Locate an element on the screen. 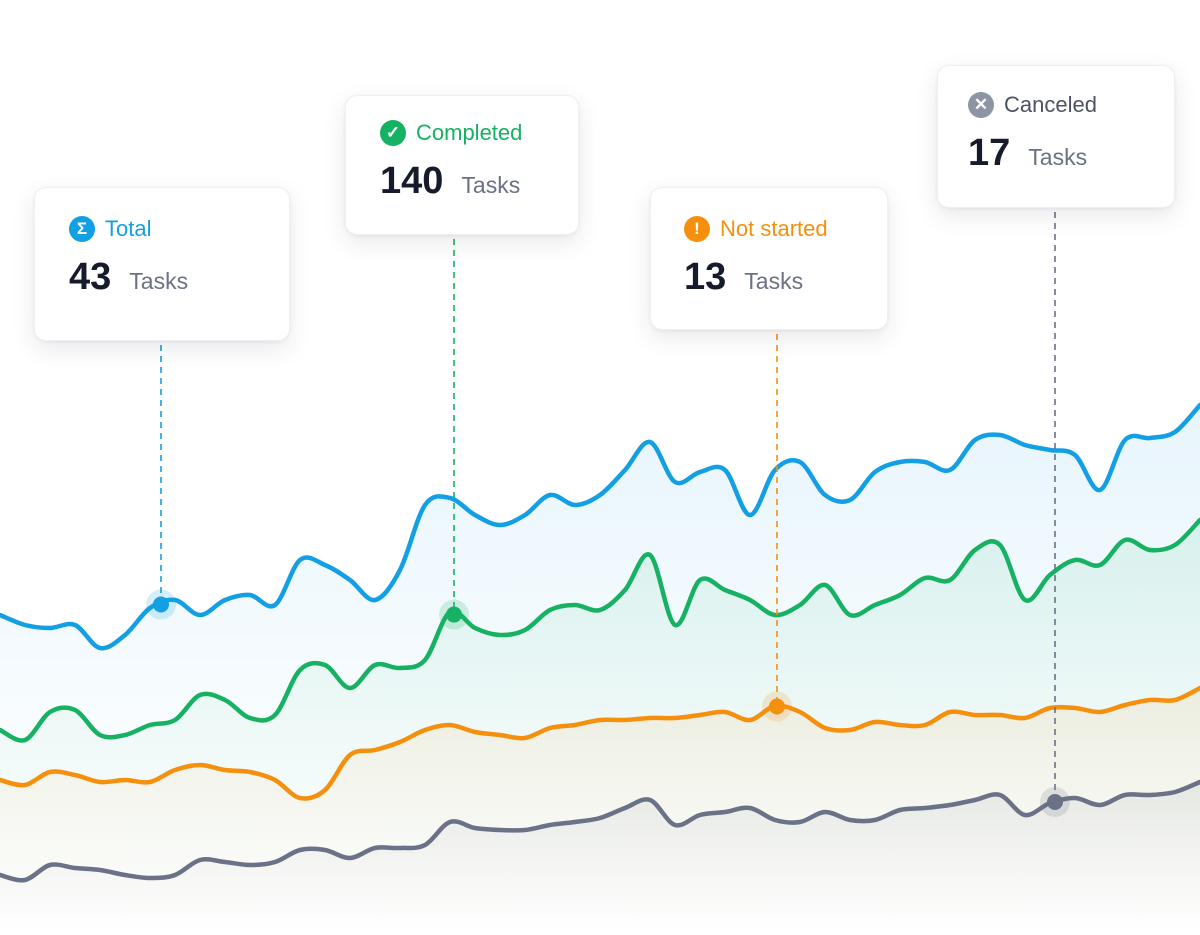 This screenshot has width=1200, height=935. sigma-icon: Σ is located at coordinates (82, 229).